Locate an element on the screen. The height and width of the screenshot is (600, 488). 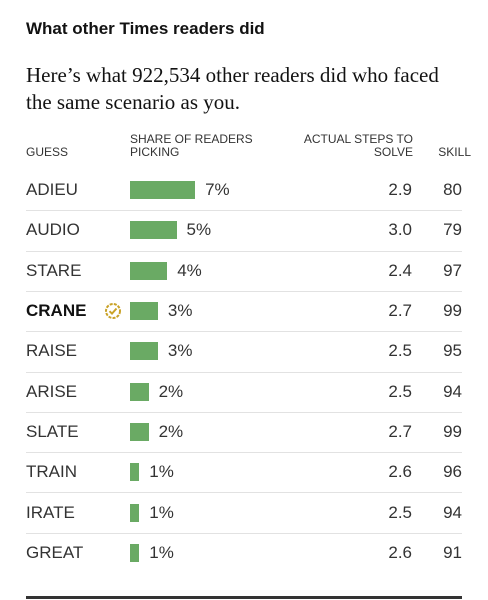
skill: 95 is located at coordinates (452, 351).